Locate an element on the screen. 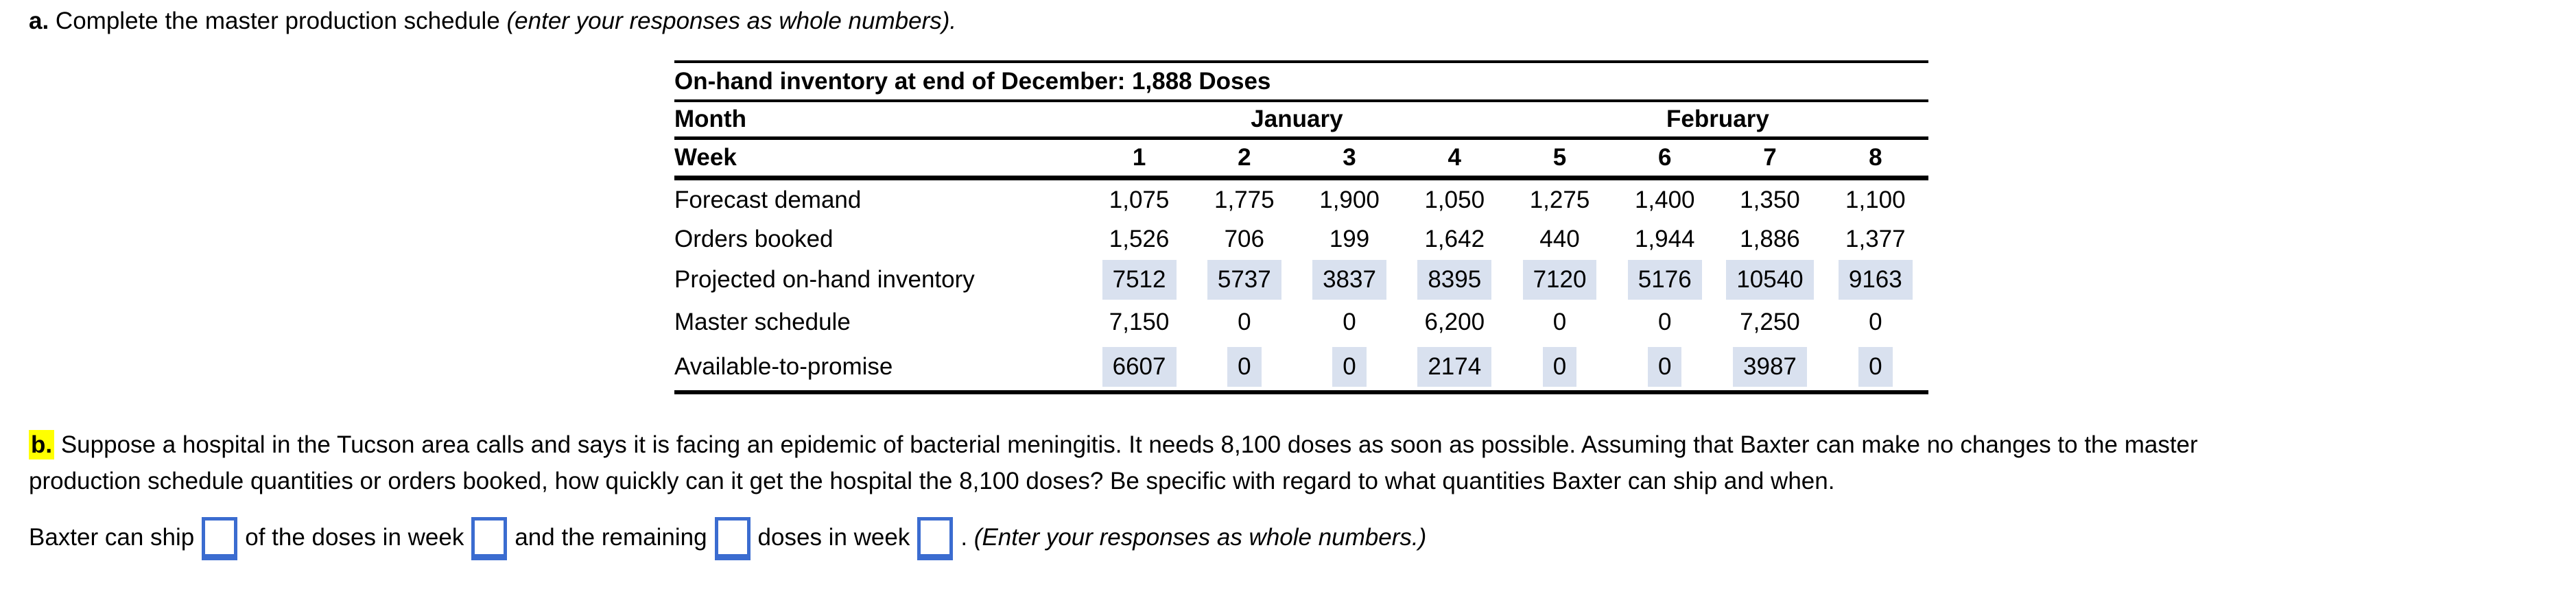  atp-w2-answer: 0 is located at coordinates (1244, 367).